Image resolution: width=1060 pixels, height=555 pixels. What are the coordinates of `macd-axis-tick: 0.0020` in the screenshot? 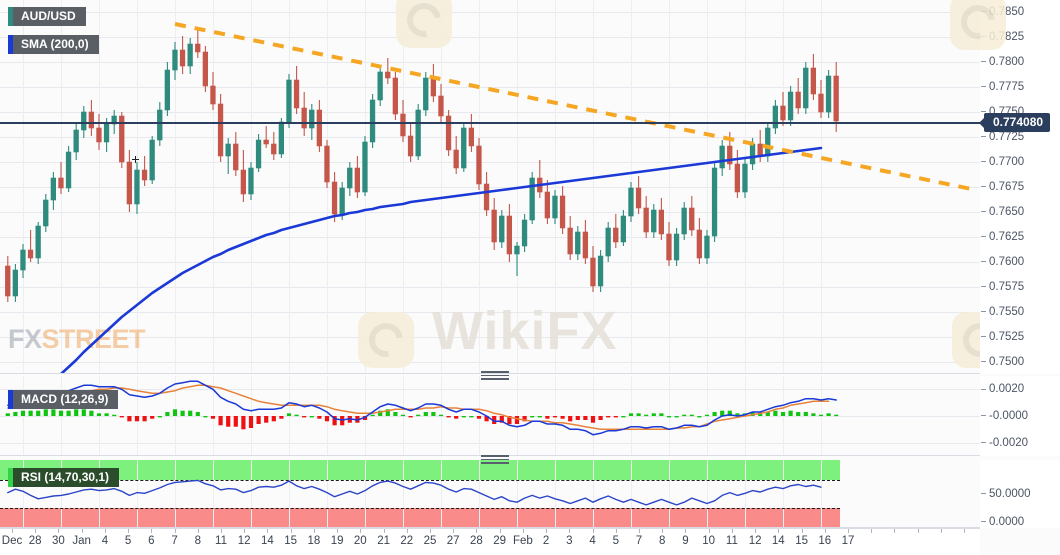 It's located at (1020, 389).